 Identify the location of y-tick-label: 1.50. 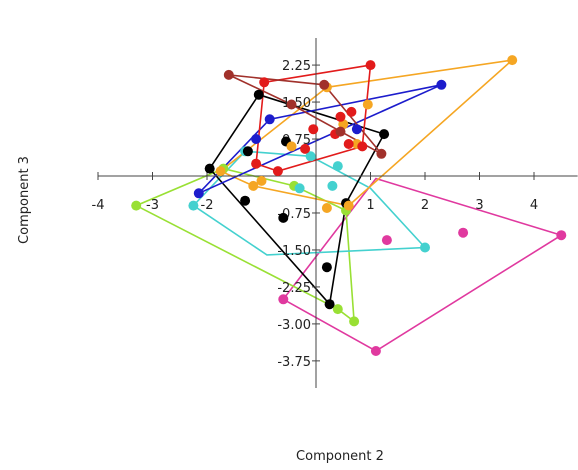
(296, 103).